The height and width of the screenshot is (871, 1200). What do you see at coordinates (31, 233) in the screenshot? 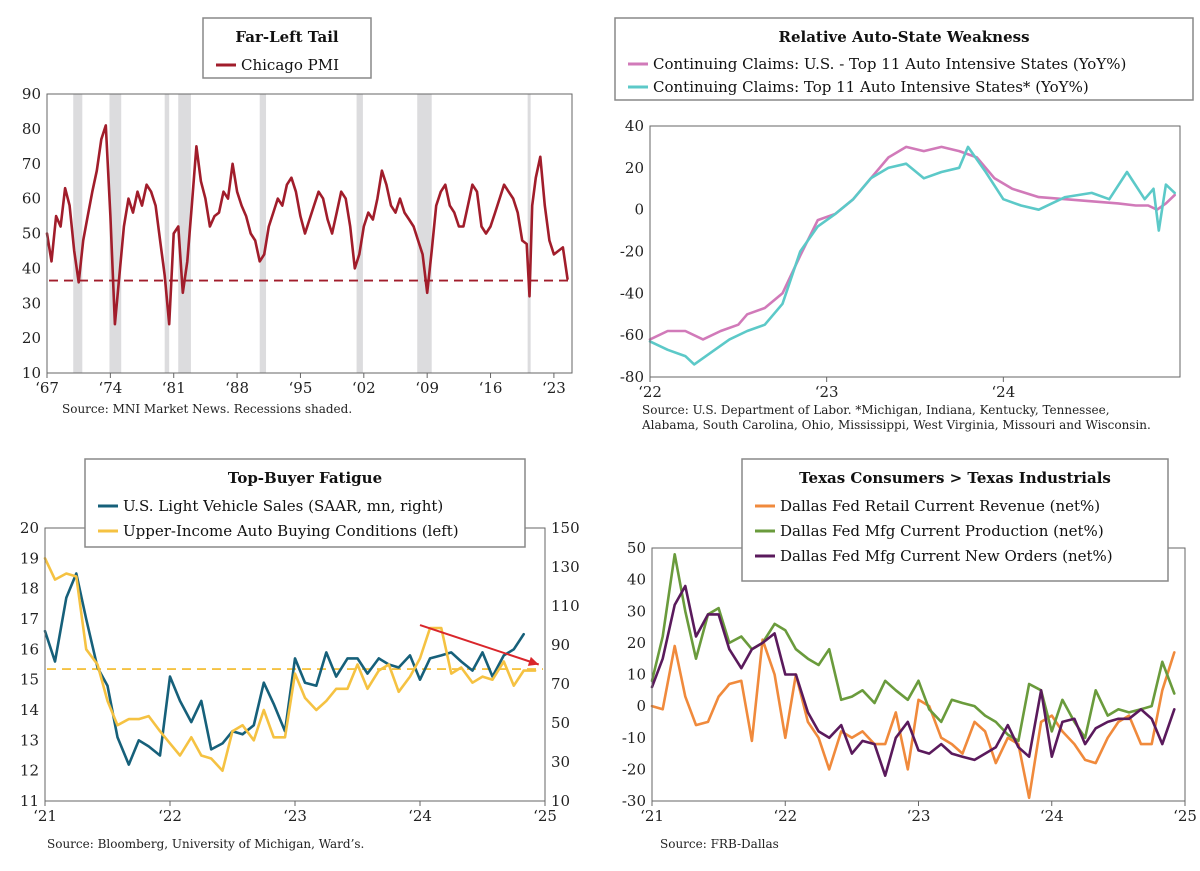
I see `y-axis-ticks: 10 20 30 40 50 60 70 80 90` at bounding box center [31, 233].